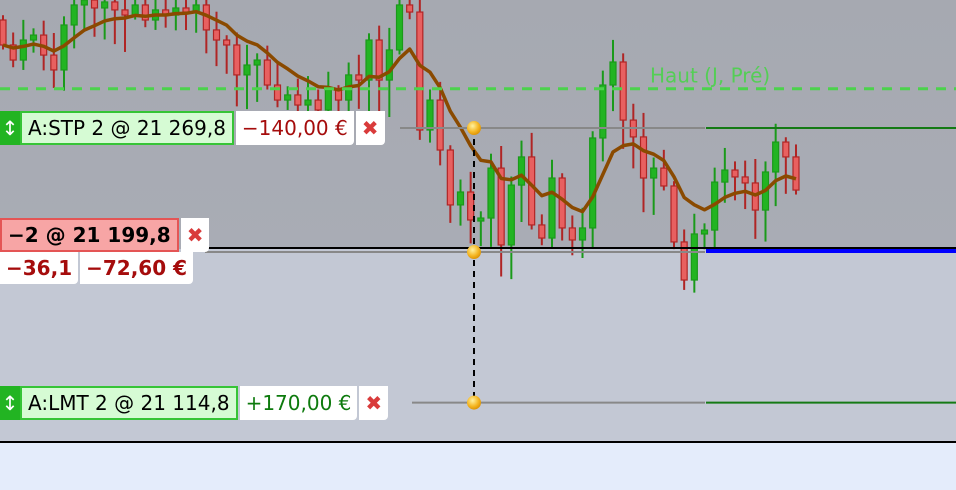  I want to click on order-type: A:LMT, so click(58, 402).